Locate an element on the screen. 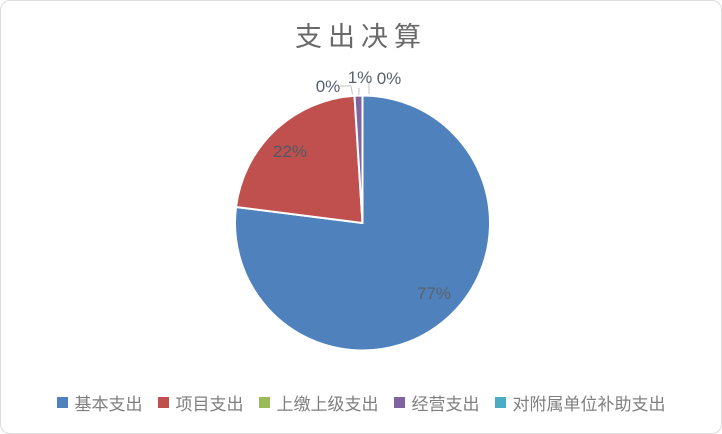  pie-label-affiliated: 0% is located at coordinates (389, 78).